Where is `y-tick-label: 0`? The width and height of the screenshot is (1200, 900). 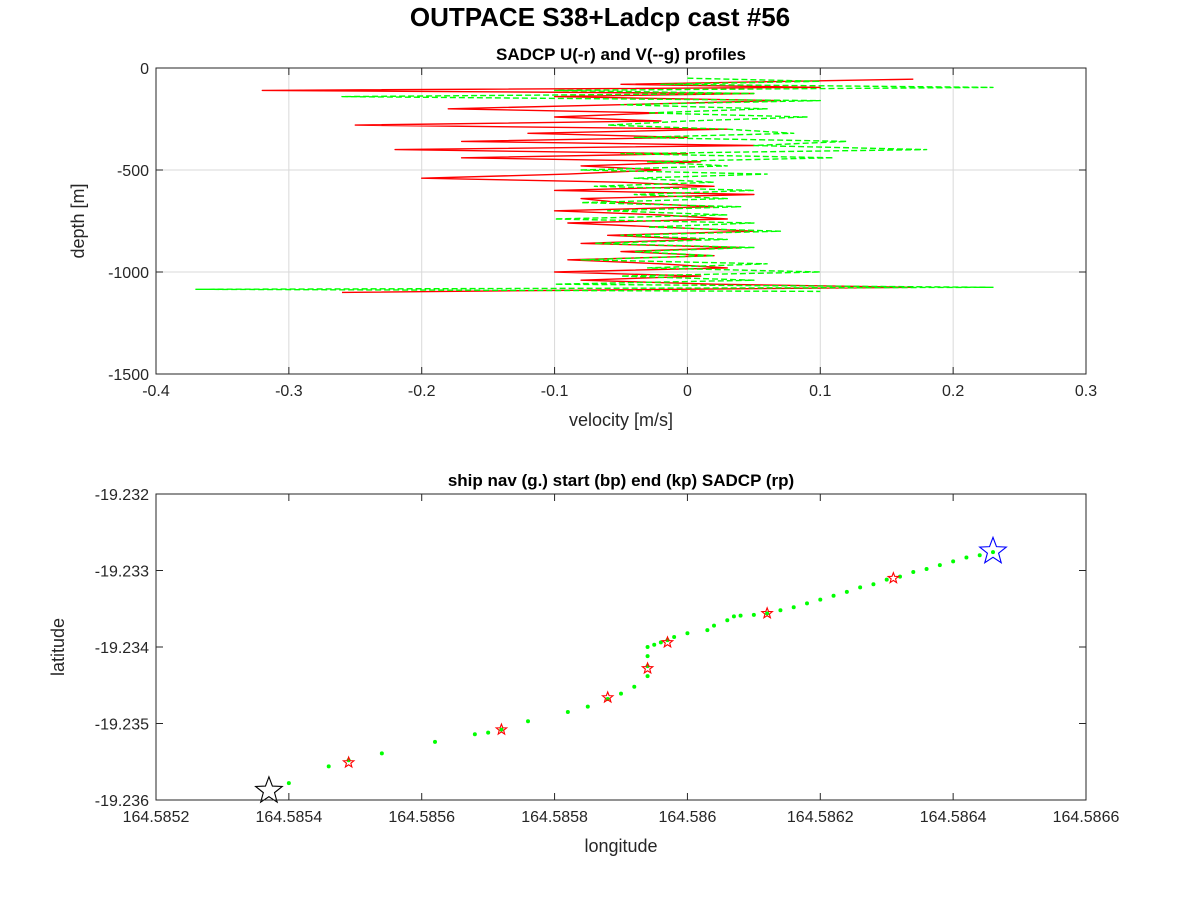 y-tick-label: 0 is located at coordinates (144, 69).